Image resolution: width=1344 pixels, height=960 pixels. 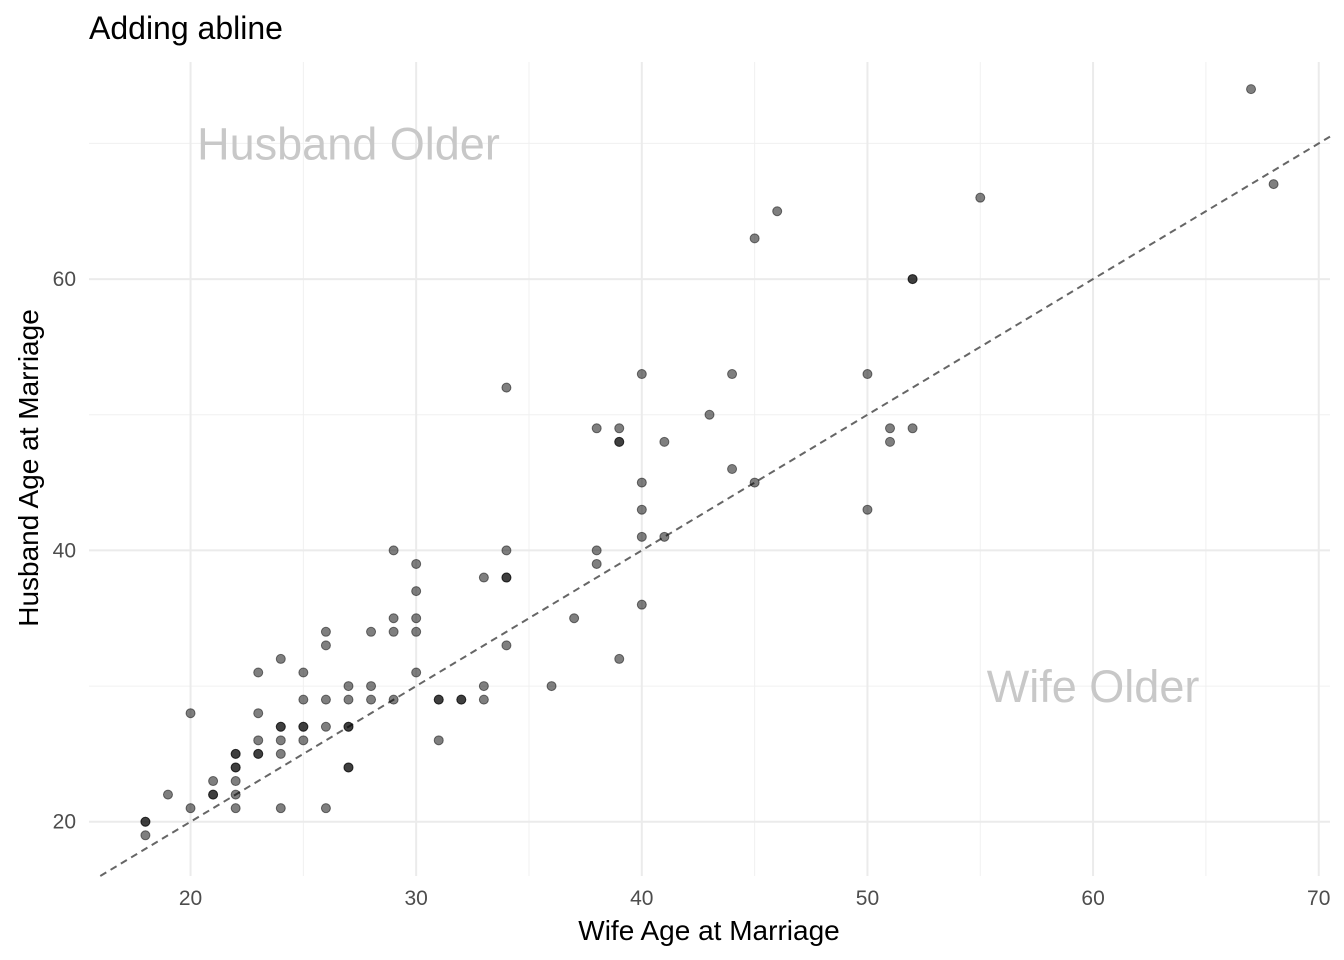 What do you see at coordinates (1093, 686) in the screenshot?
I see `annotation-label: Wife Older` at bounding box center [1093, 686].